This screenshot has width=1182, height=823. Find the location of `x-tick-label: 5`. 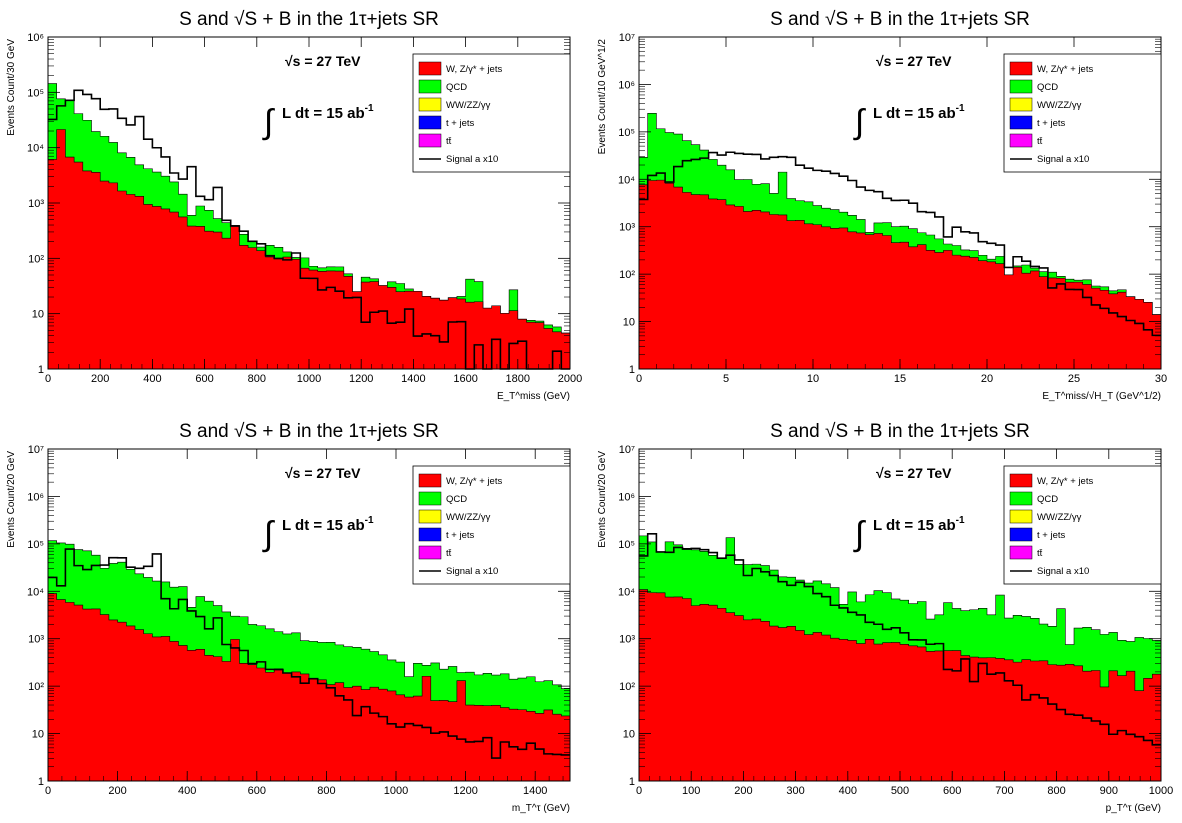

x-tick-label: 5 is located at coordinates (726, 379).